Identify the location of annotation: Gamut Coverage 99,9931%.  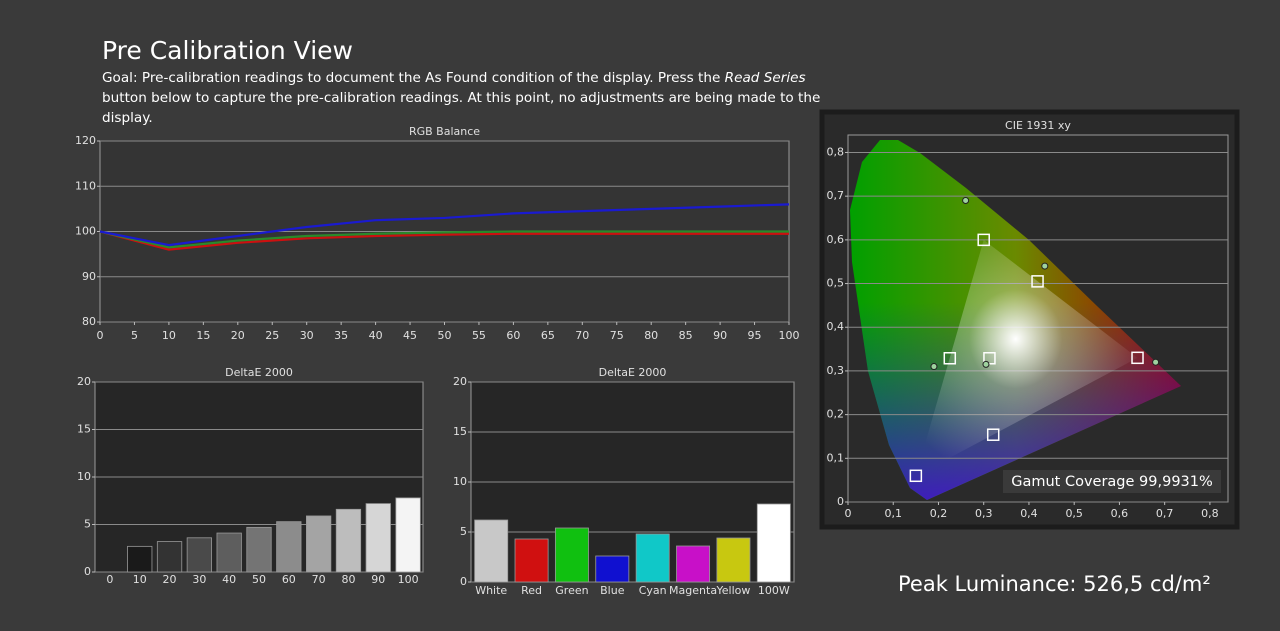
(1112, 482).